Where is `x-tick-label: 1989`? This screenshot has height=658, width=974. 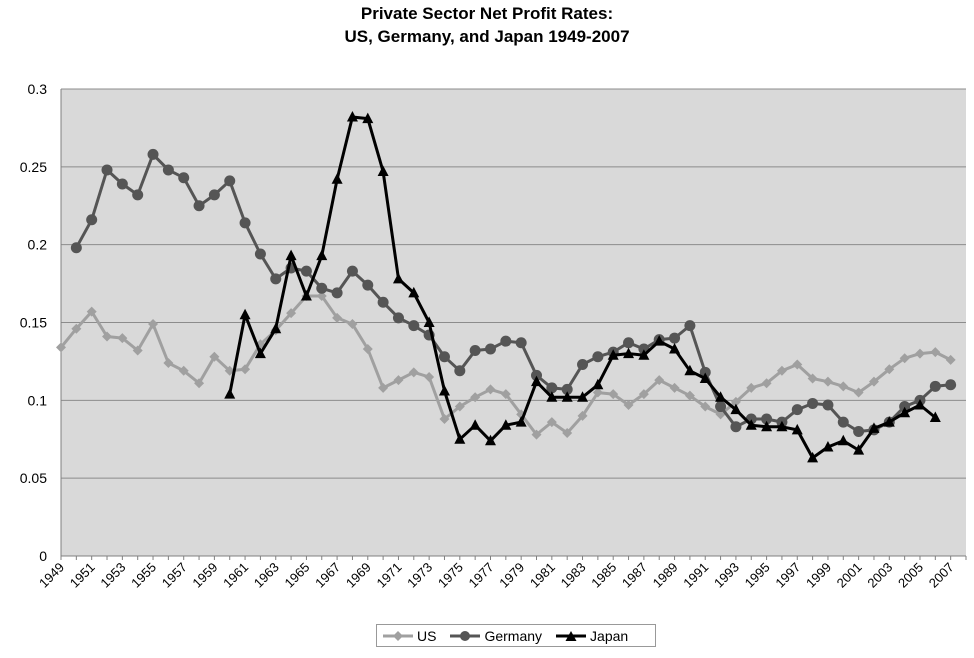 x-tick-label: 1989 is located at coordinates (665, 575).